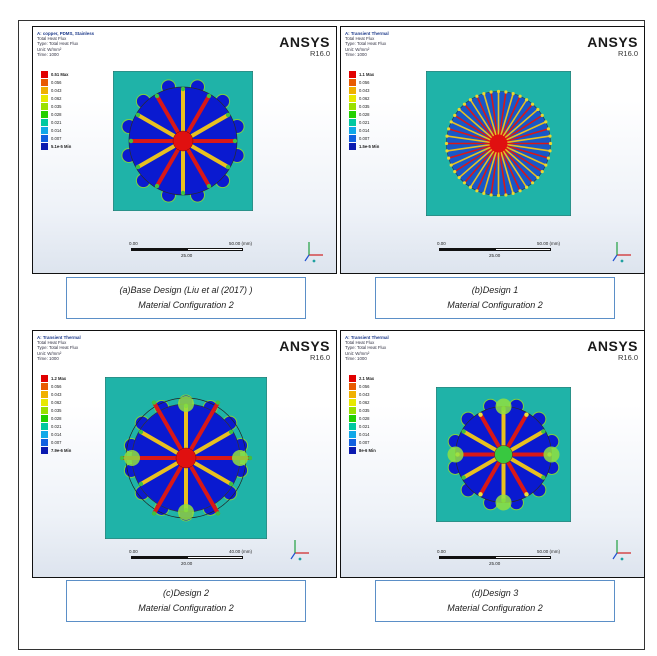  I want to click on scale-mid: 20.00, so click(187, 563).